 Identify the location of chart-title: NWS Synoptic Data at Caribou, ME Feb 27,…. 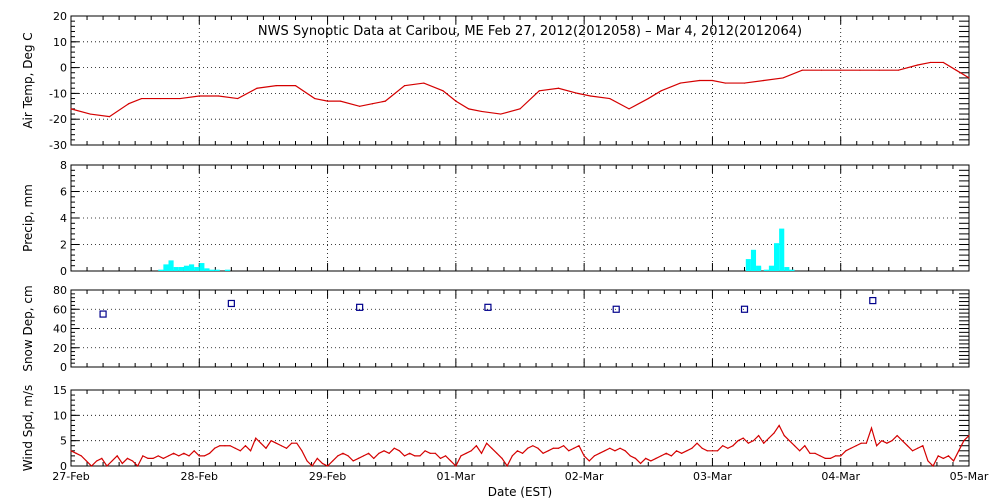
(530, 31).